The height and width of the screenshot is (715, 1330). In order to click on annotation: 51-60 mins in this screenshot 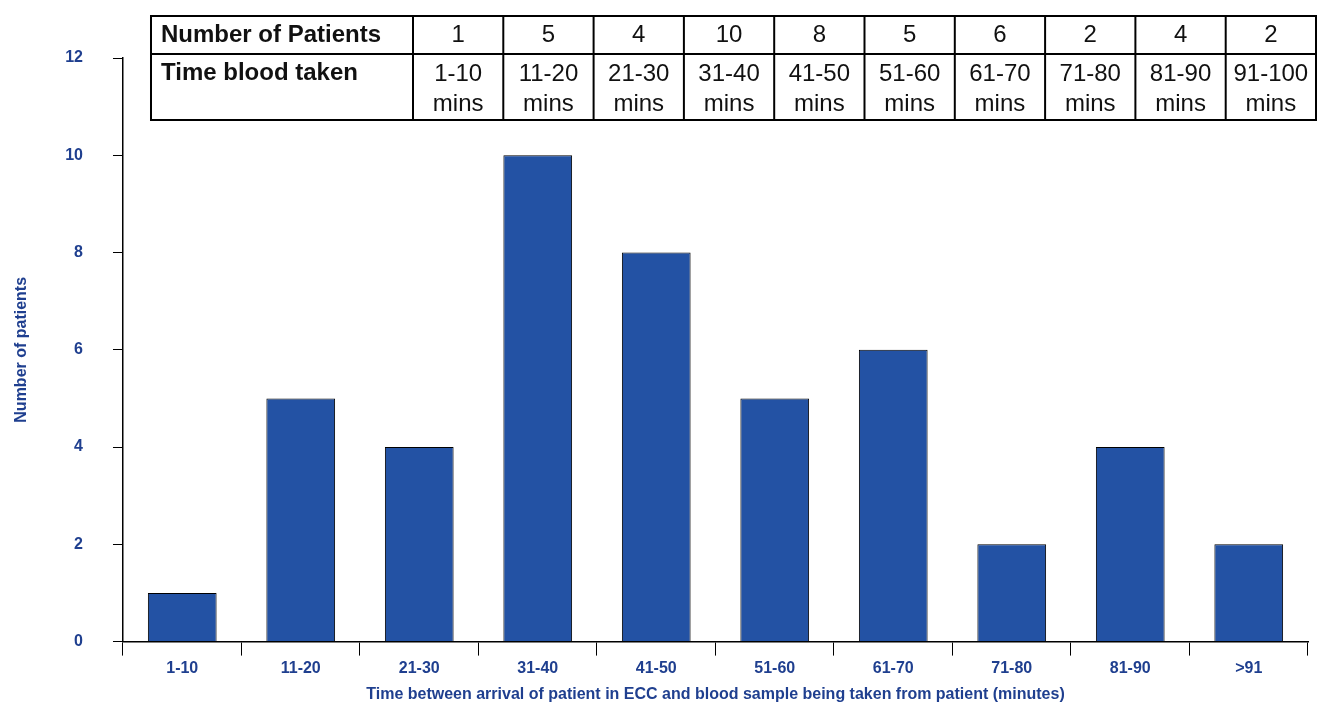, I will do `click(909, 87)`.